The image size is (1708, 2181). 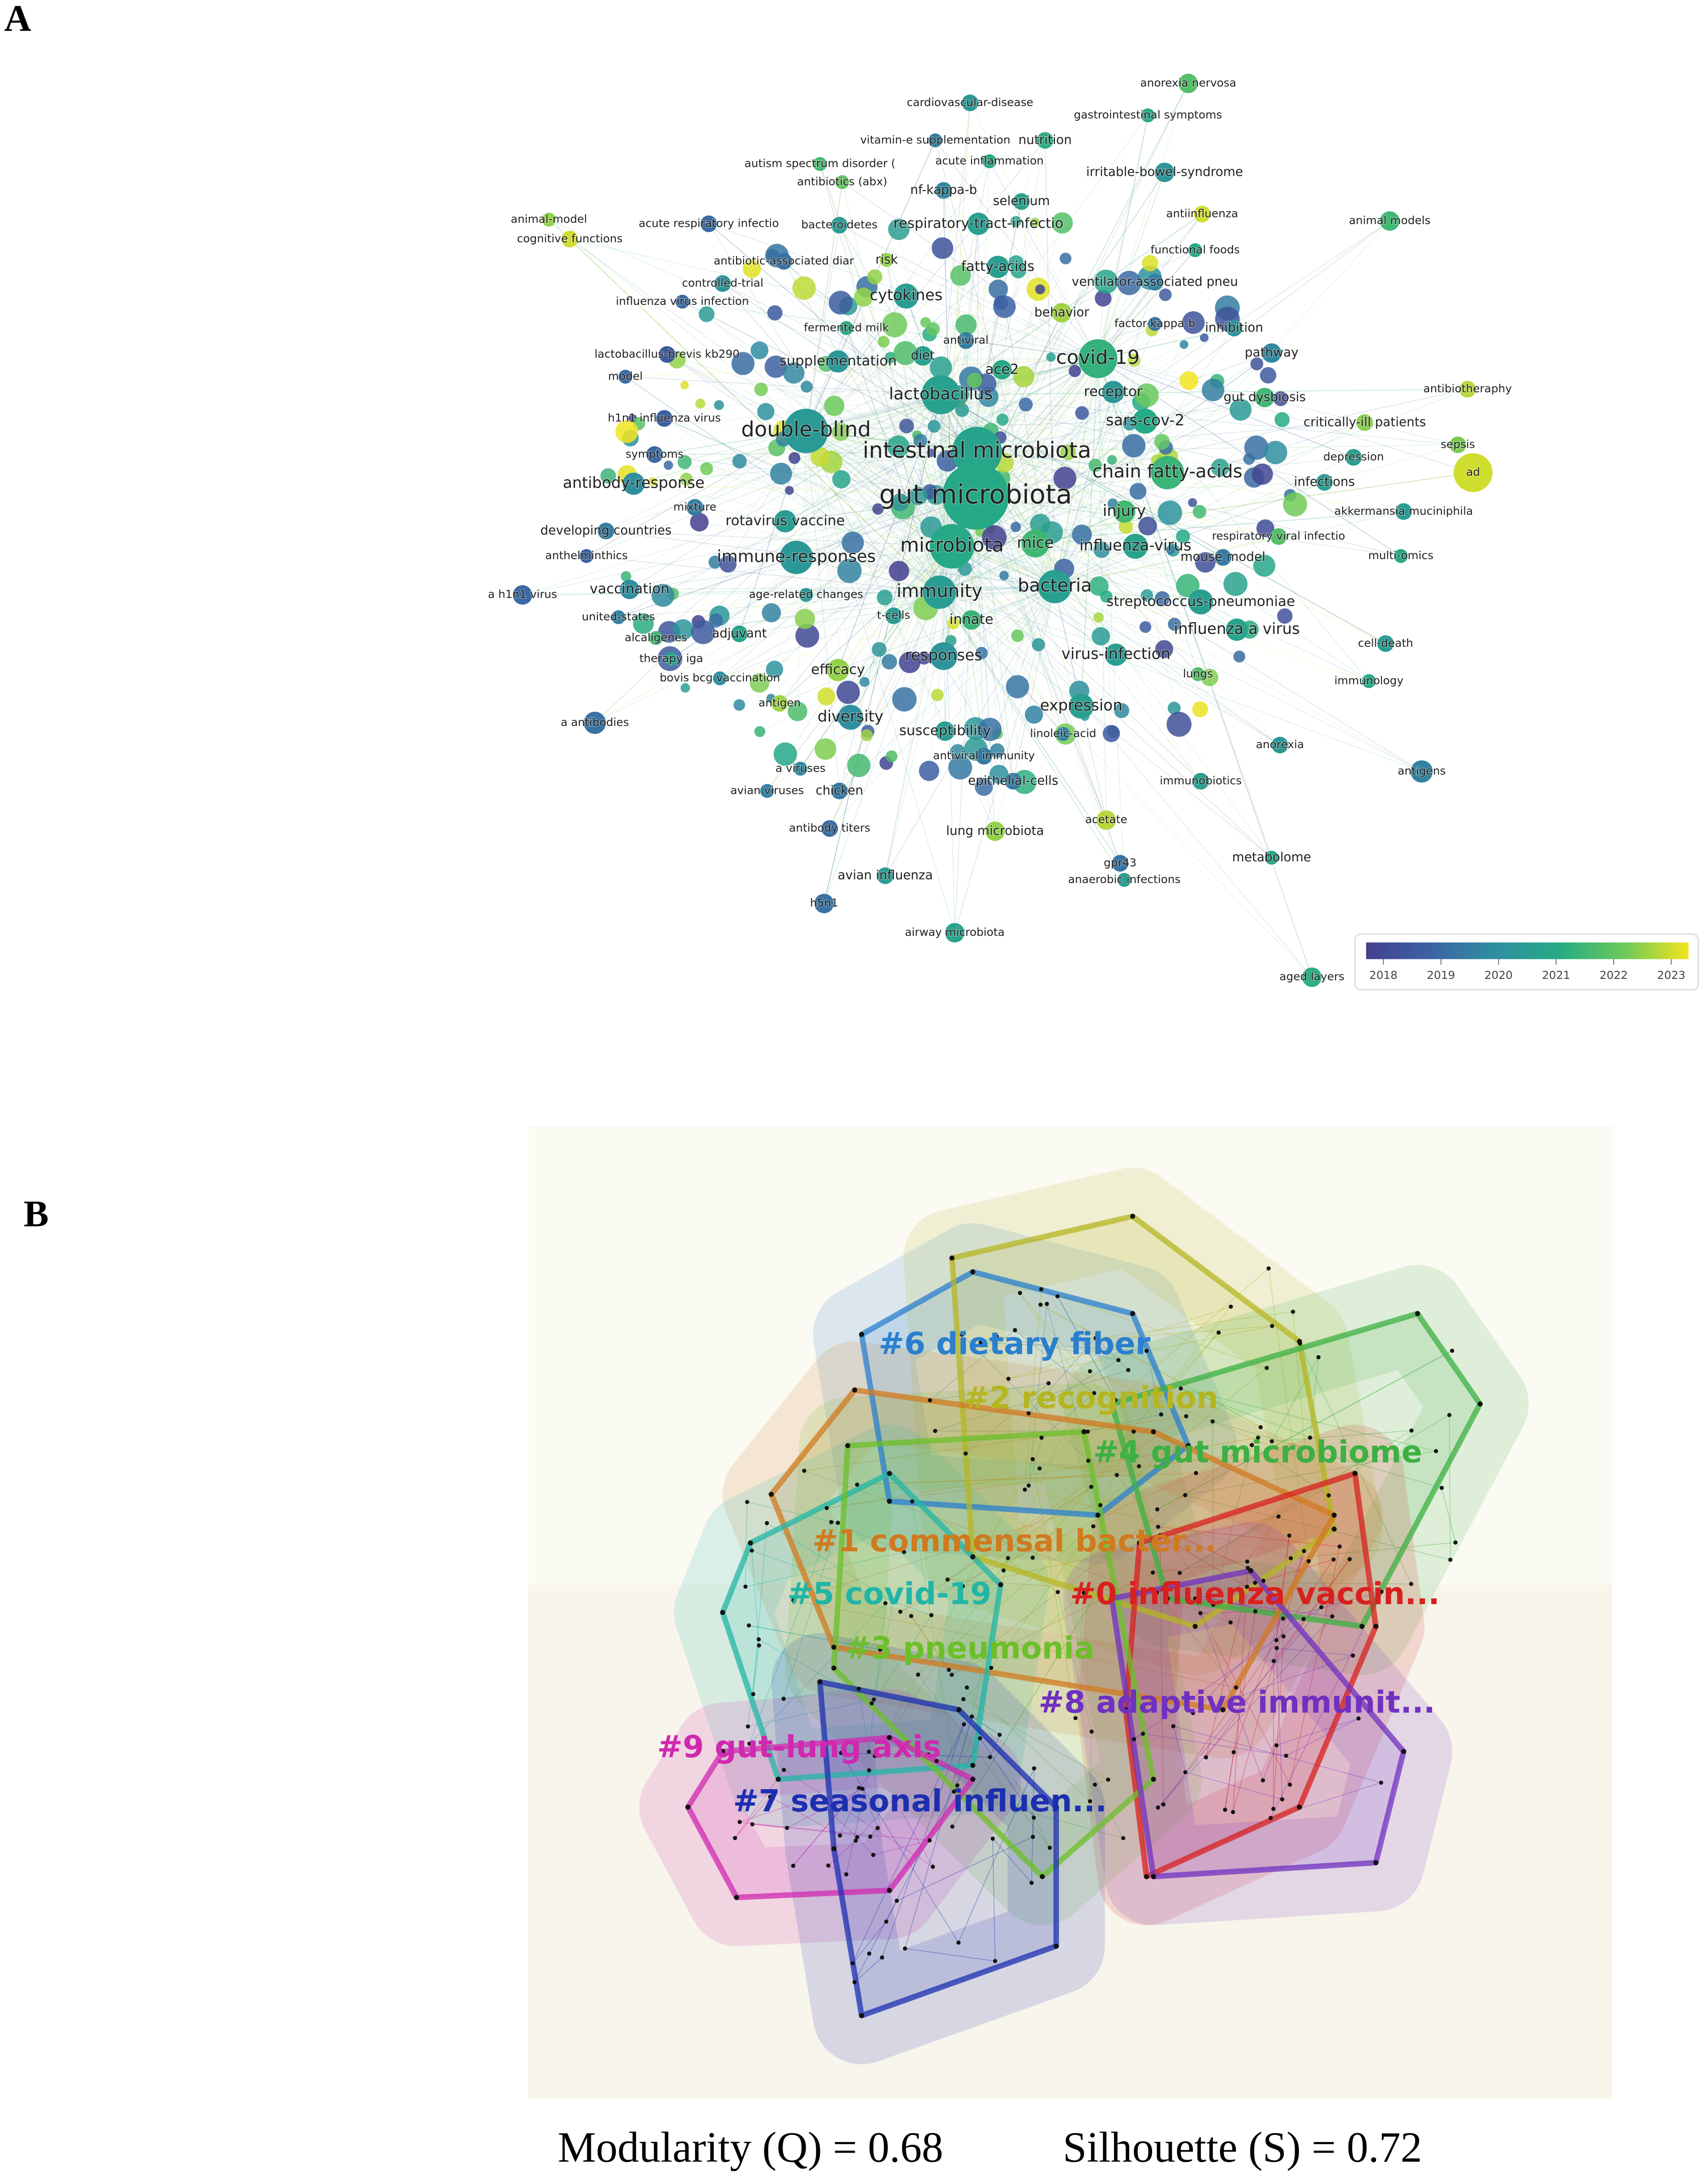 What do you see at coordinates (998, 266) in the screenshot?
I see `node-label: fatty-acids` at bounding box center [998, 266].